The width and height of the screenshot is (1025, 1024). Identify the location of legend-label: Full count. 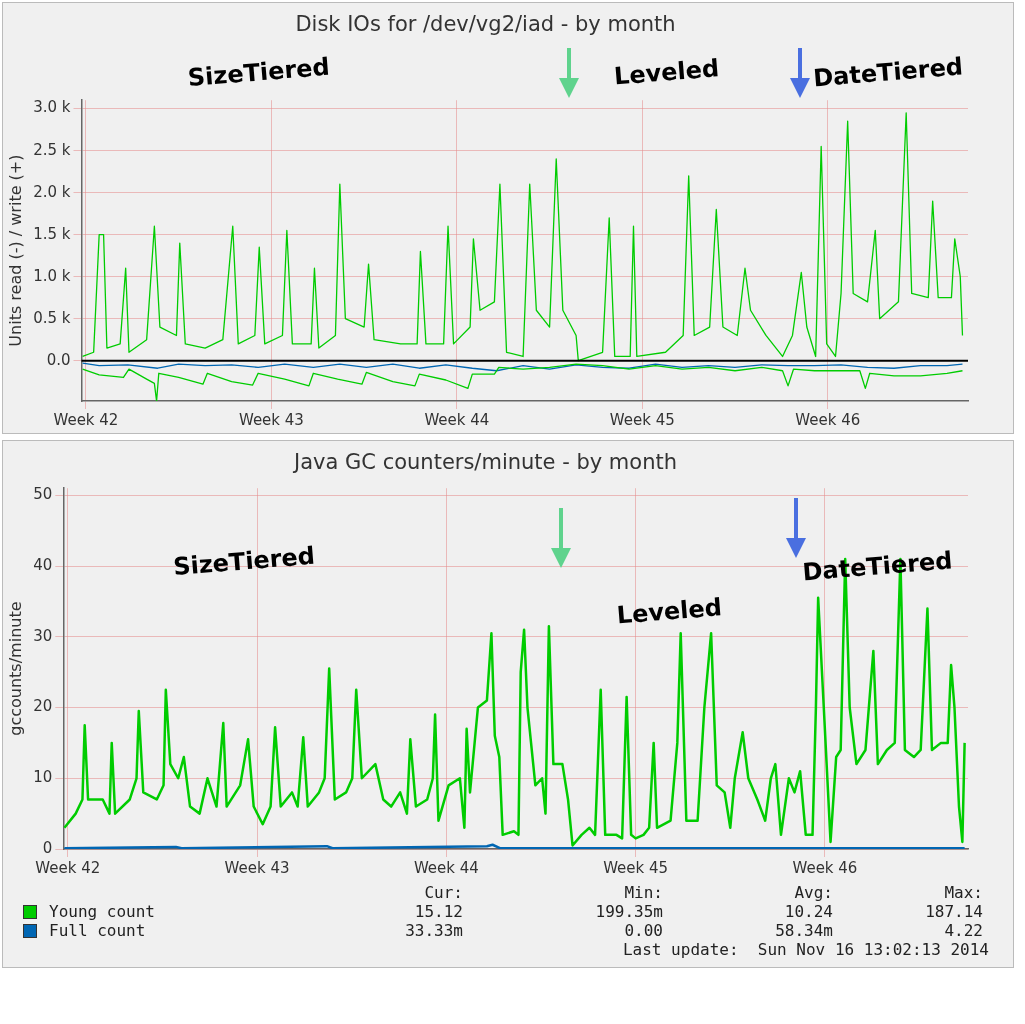
(97, 930).